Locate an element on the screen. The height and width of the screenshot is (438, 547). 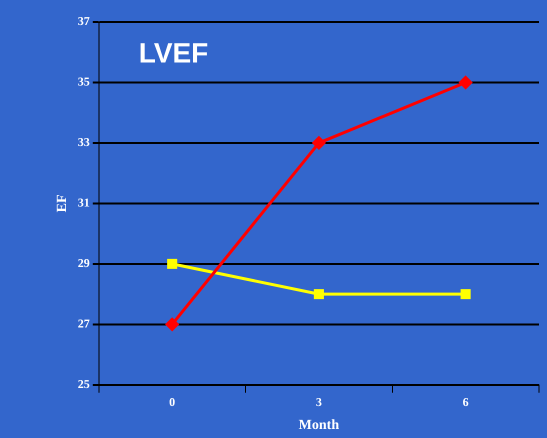
y-tick-label: 37 is located at coordinates (84, 21).